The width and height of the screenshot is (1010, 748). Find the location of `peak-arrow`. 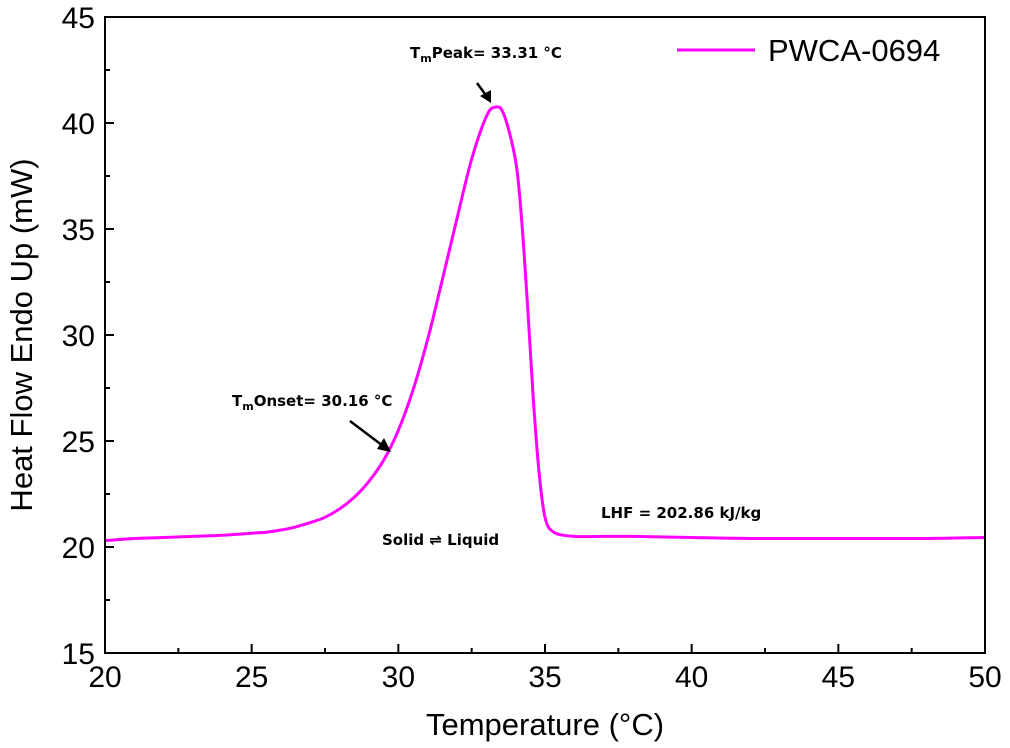

peak-arrow is located at coordinates (483, 92).